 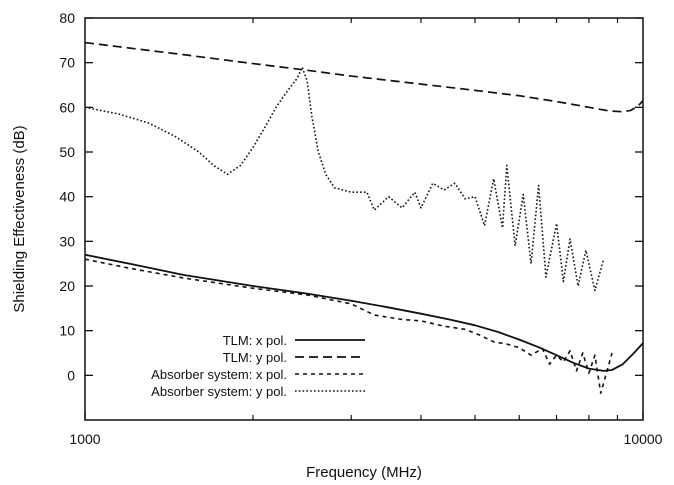 I want to click on y-tick-label: 20, so click(x=67, y=286).